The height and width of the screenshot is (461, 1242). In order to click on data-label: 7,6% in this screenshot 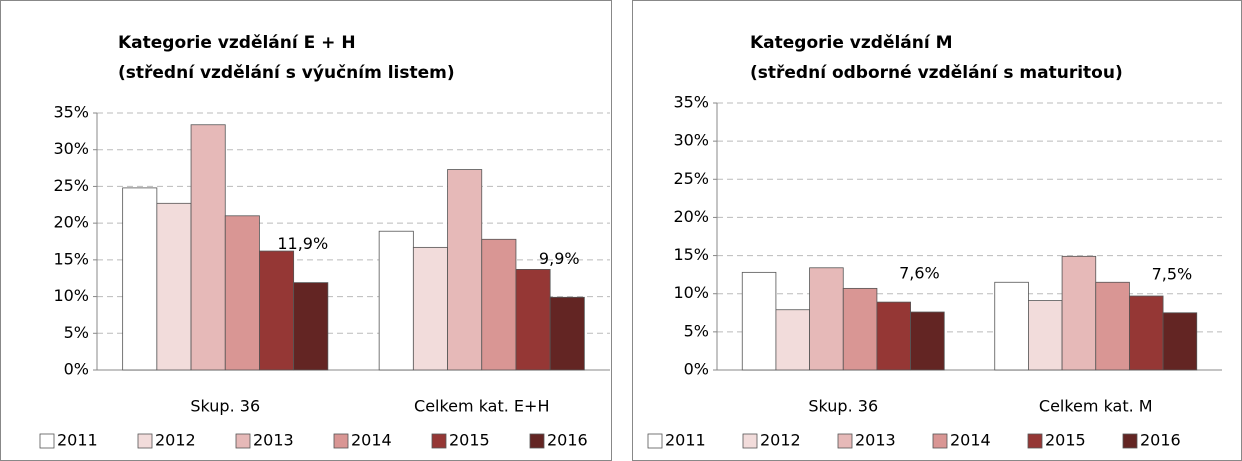, I will do `click(919, 273)`.